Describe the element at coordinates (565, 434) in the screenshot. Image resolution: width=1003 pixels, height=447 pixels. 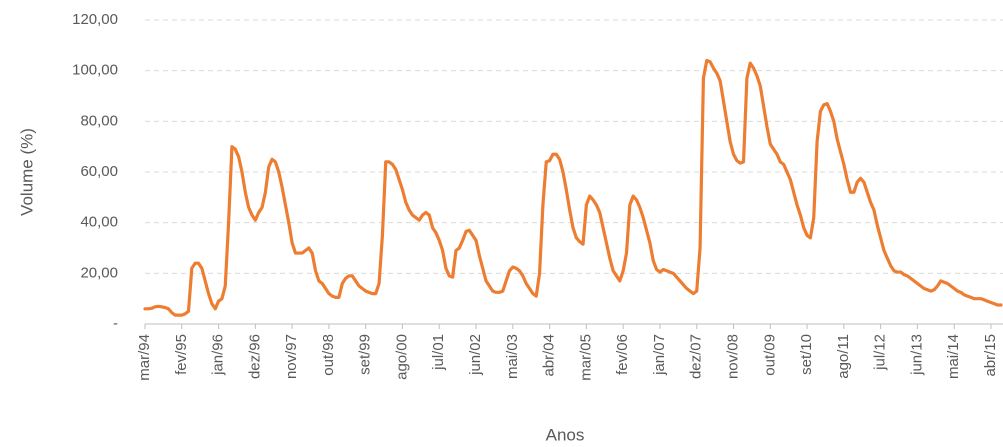
I see `x-axis-title: Anos` at that location.